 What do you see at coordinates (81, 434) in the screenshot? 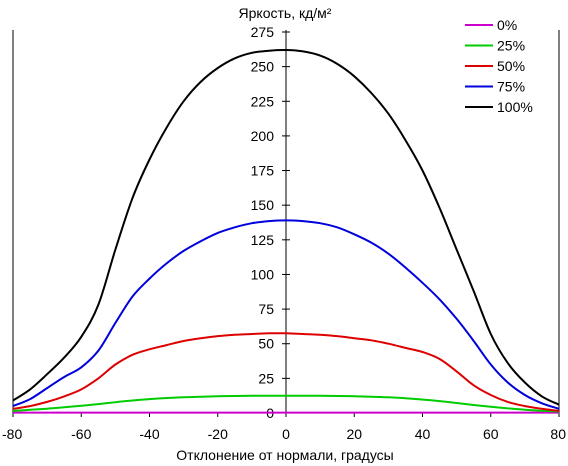
I see `x-tick-label: -60` at bounding box center [81, 434].